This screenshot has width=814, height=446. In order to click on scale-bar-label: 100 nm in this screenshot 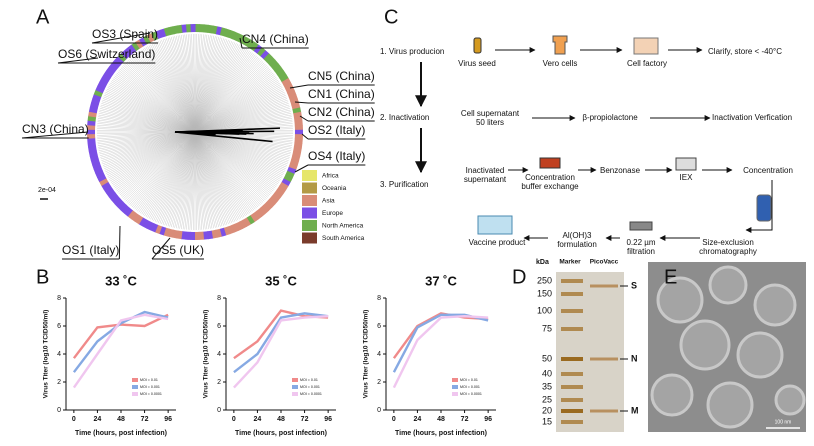, I will do `click(783, 422)`.